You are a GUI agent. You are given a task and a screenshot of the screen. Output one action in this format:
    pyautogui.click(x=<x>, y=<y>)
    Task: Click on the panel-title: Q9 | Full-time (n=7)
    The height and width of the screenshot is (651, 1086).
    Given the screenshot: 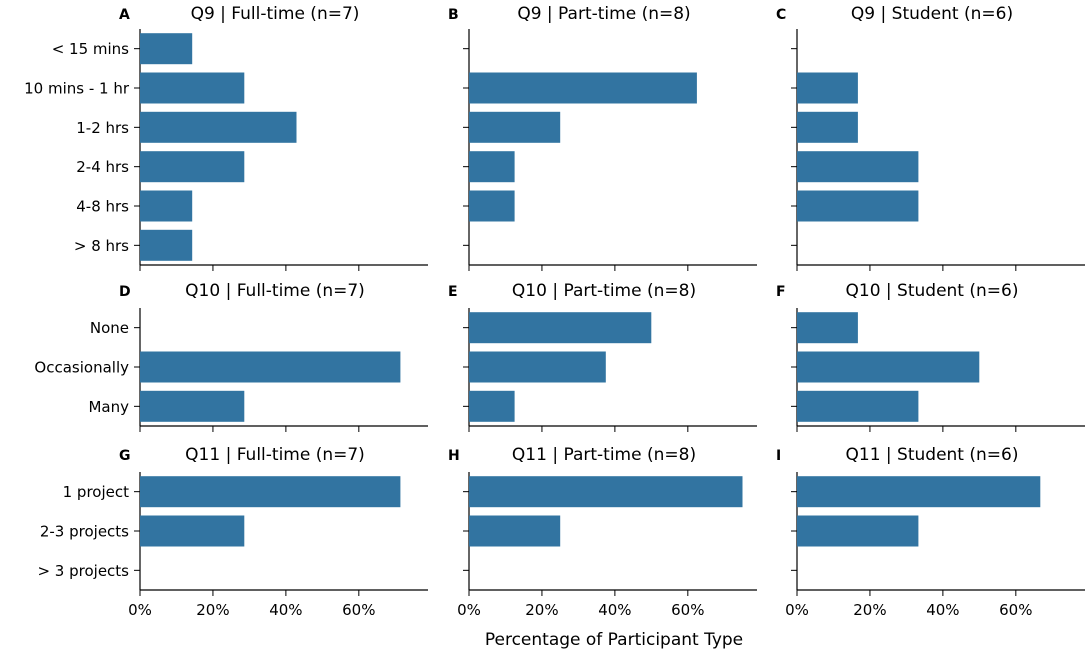 What is the action you would take?
    pyautogui.click(x=275, y=14)
    